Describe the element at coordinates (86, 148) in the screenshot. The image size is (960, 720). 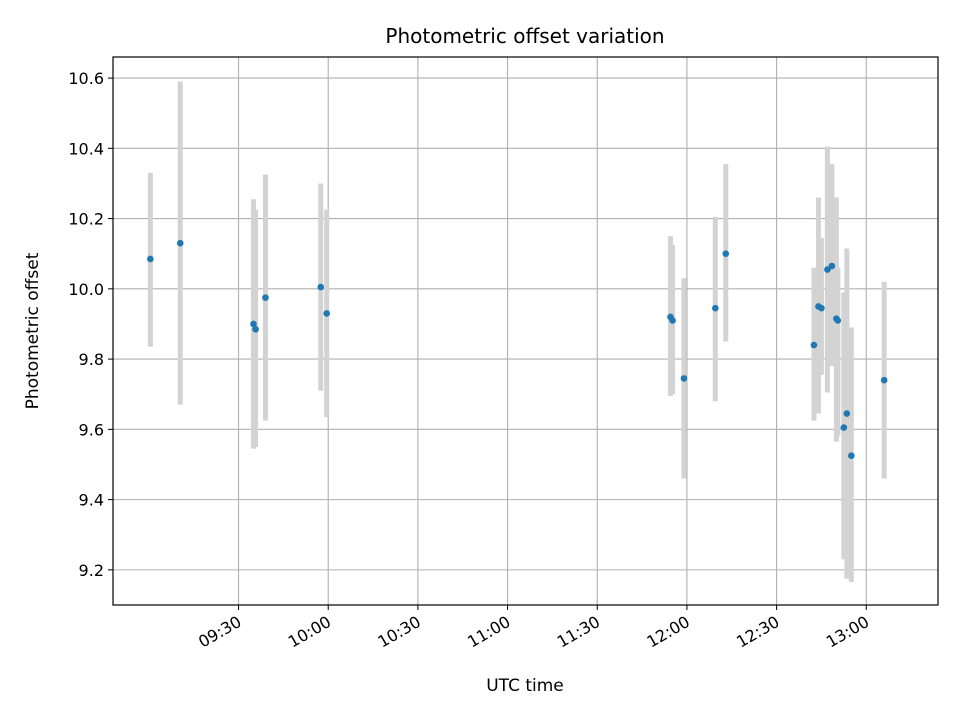
I see `y-tick-label: 10.4` at that location.